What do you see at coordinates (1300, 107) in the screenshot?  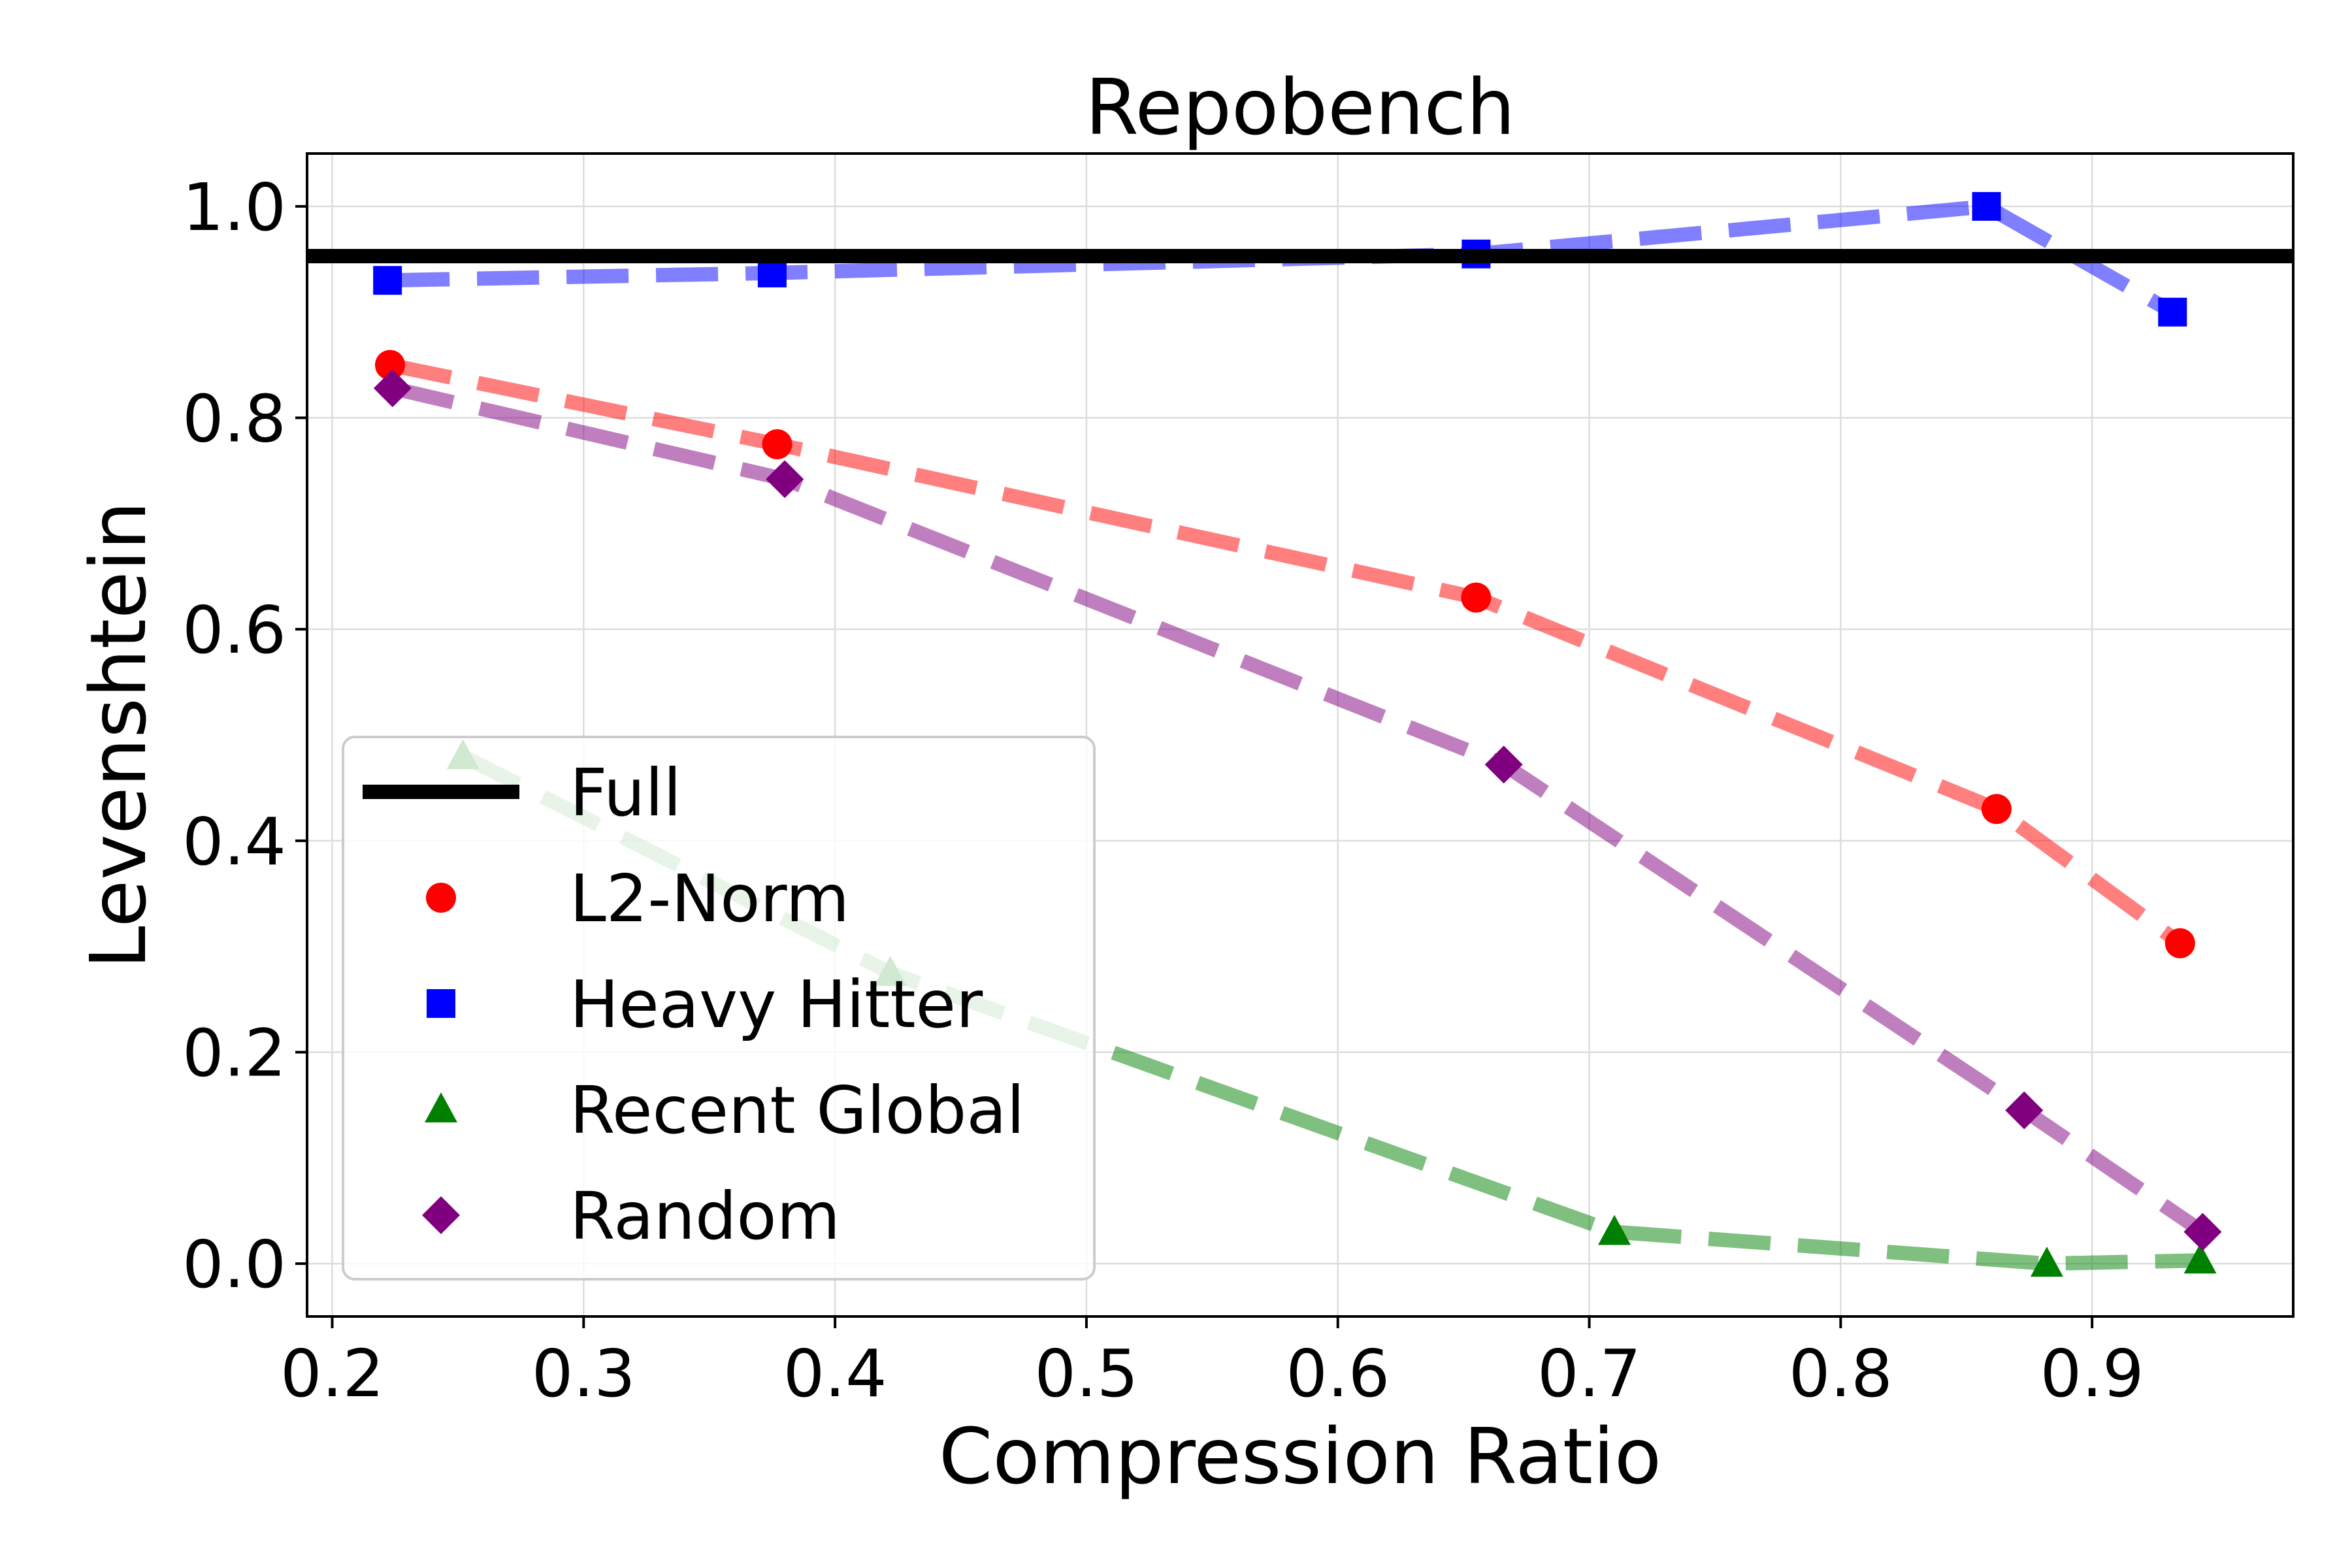 I see `chart-title: Repobench` at bounding box center [1300, 107].